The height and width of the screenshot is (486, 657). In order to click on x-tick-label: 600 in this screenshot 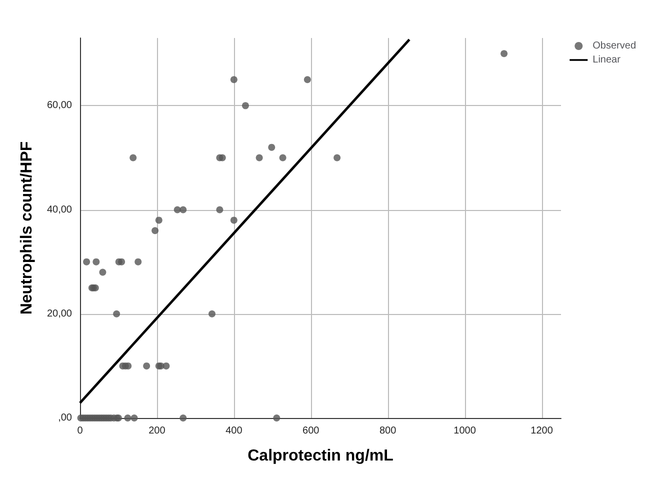, I will do `click(311, 431)`.